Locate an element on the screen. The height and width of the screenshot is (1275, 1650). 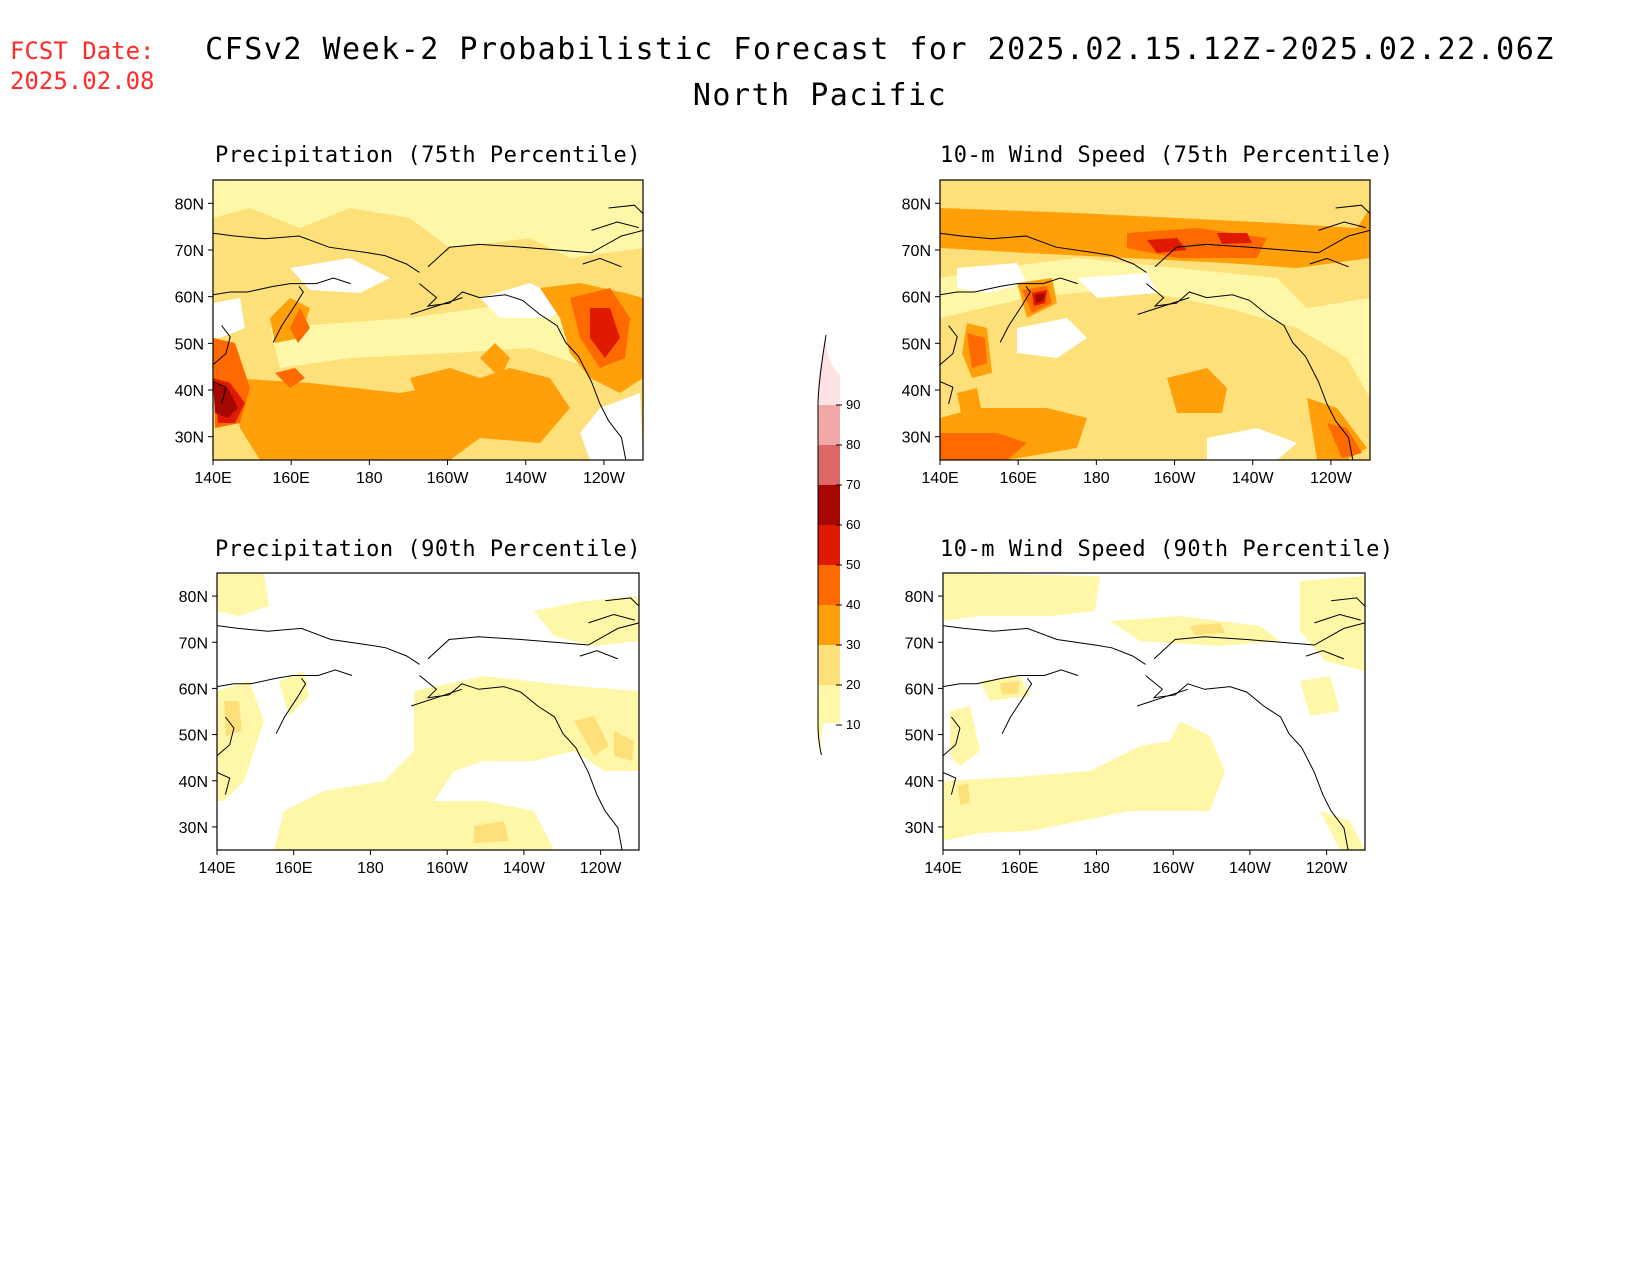
shading-wind75 is located at coordinates (1155, 320).